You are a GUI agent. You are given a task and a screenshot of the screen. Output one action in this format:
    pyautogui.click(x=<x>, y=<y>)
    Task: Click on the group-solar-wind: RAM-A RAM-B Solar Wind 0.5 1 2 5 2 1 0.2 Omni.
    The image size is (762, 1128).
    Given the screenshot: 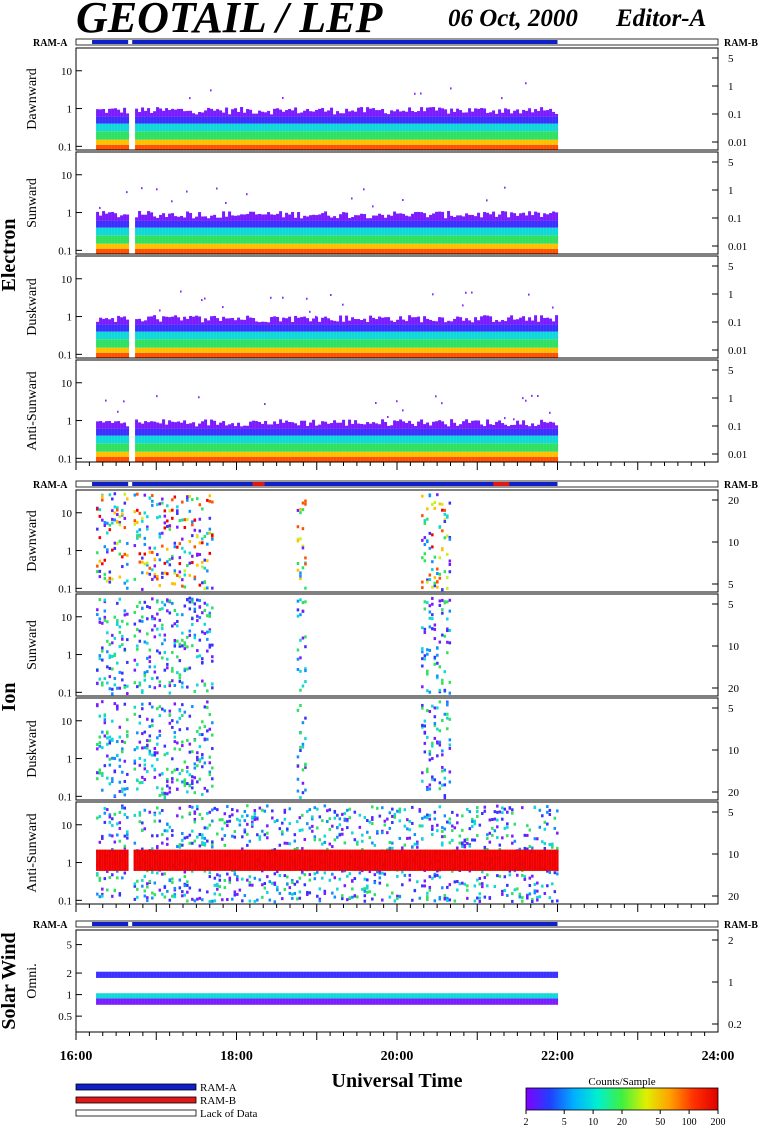 What is the action you would take?
    pyautogui.click(x=379, y=980)
    